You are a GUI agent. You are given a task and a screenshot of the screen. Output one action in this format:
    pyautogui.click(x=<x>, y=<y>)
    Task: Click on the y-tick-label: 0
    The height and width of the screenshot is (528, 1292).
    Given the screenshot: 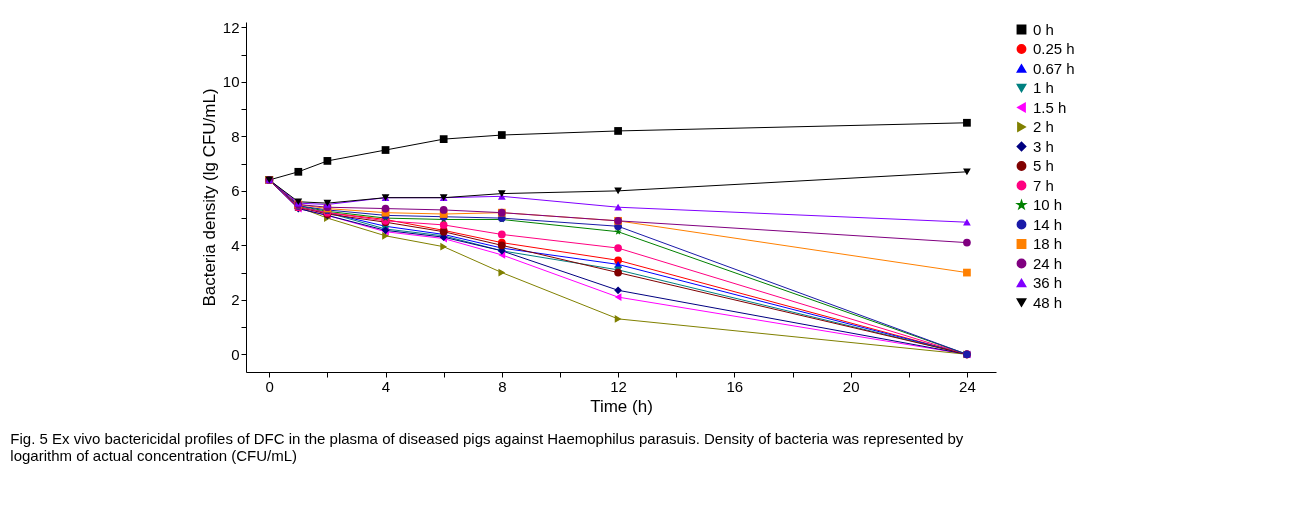 What is the action you would take?
    pyautogui.click(x=235, y=354)
    